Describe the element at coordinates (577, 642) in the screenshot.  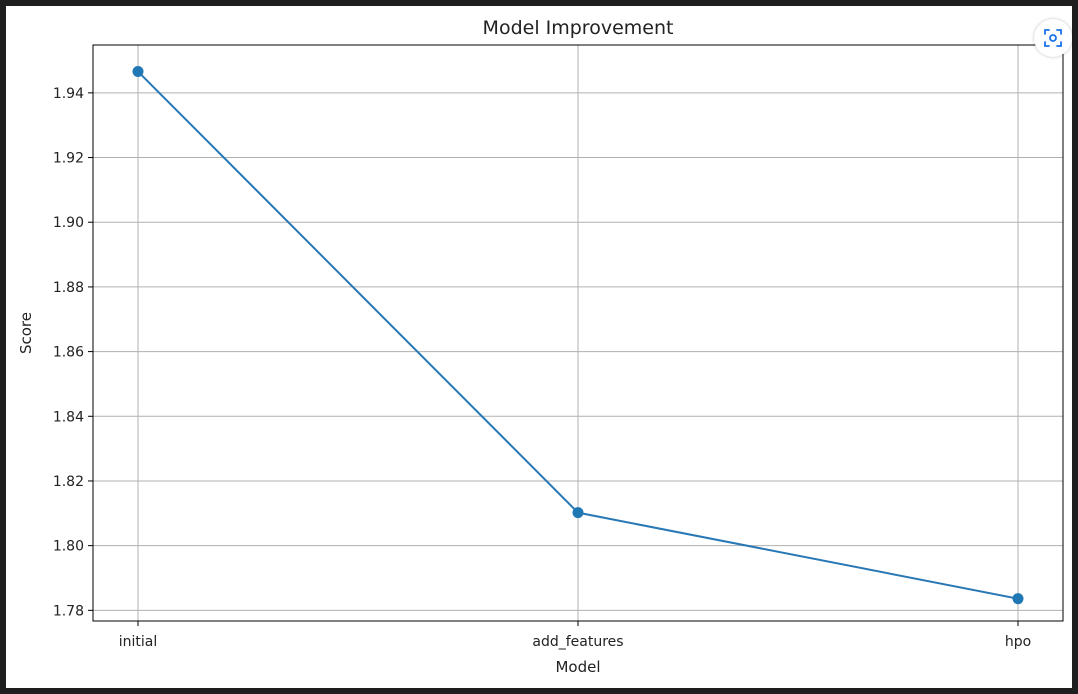
I see `x-tick-label: add_features` at that location.